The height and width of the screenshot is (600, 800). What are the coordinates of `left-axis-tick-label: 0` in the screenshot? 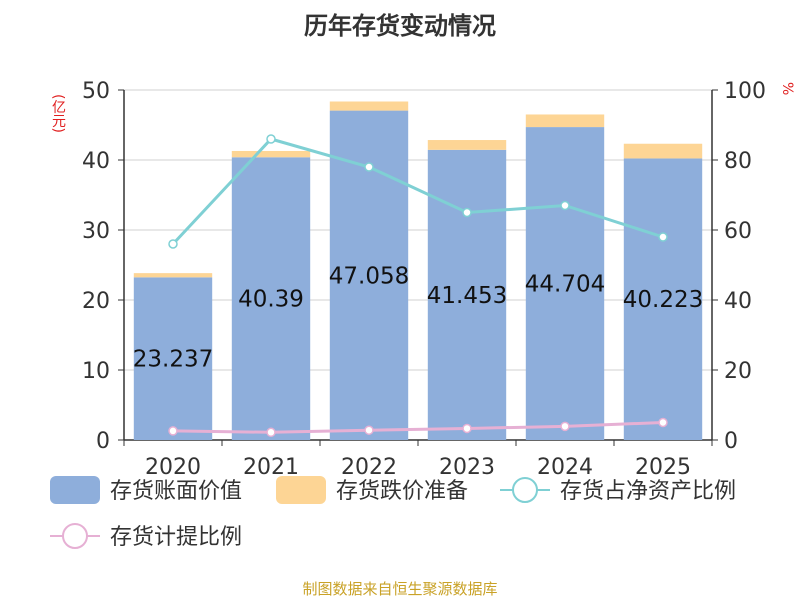 It's located at (103, 441).